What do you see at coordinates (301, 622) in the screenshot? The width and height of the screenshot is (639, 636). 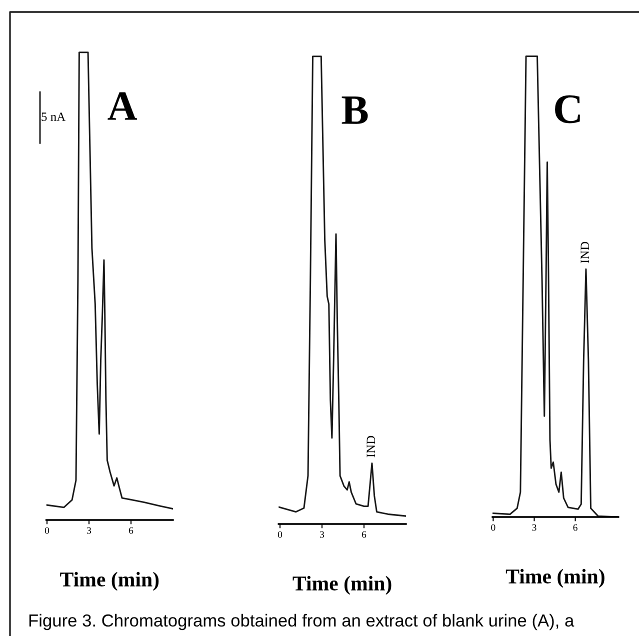 I see `caption: Figure 3. Chromatograms obtained from an extract of blank urine (A), a` at bounding box center [301, 622].